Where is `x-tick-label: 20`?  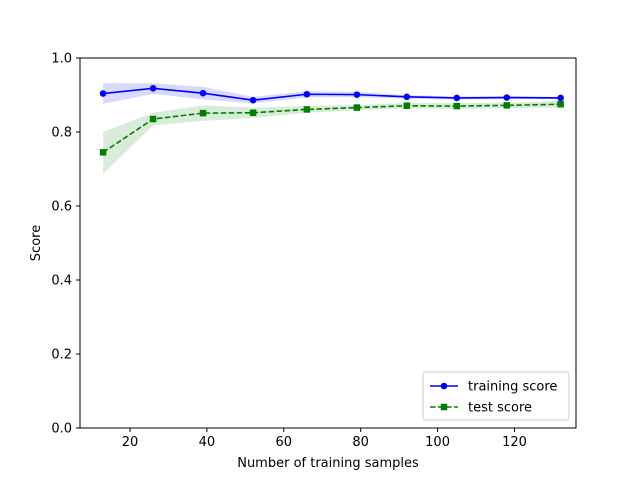
x-tick-label: 20 is located at coordinates (130, 442).